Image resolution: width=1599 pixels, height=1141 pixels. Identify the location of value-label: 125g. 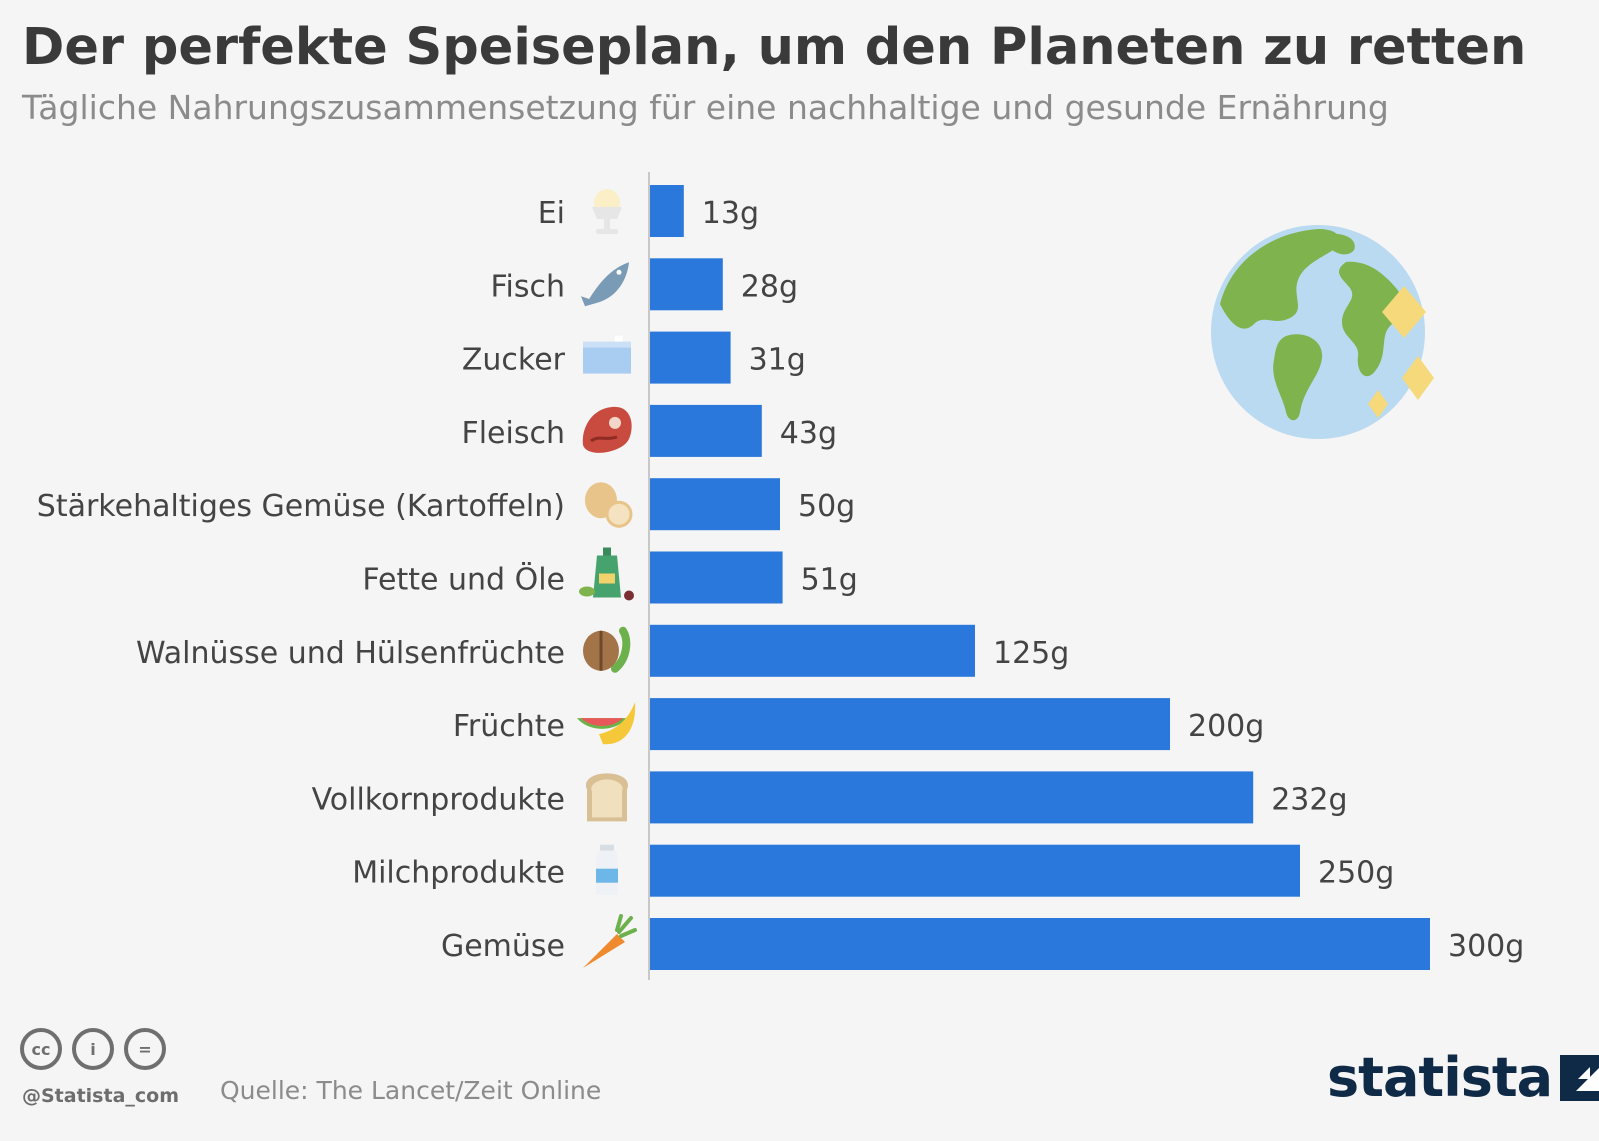
(1031, 653).